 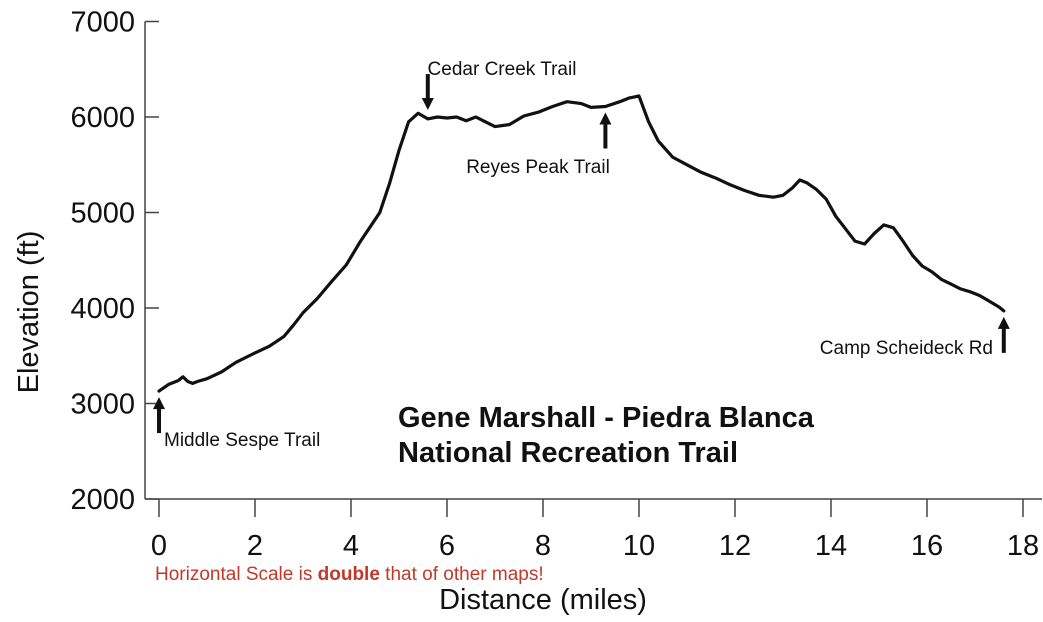 I want to click on scale-note-before: Horizontal Scale is, so click(x=236, y=574).